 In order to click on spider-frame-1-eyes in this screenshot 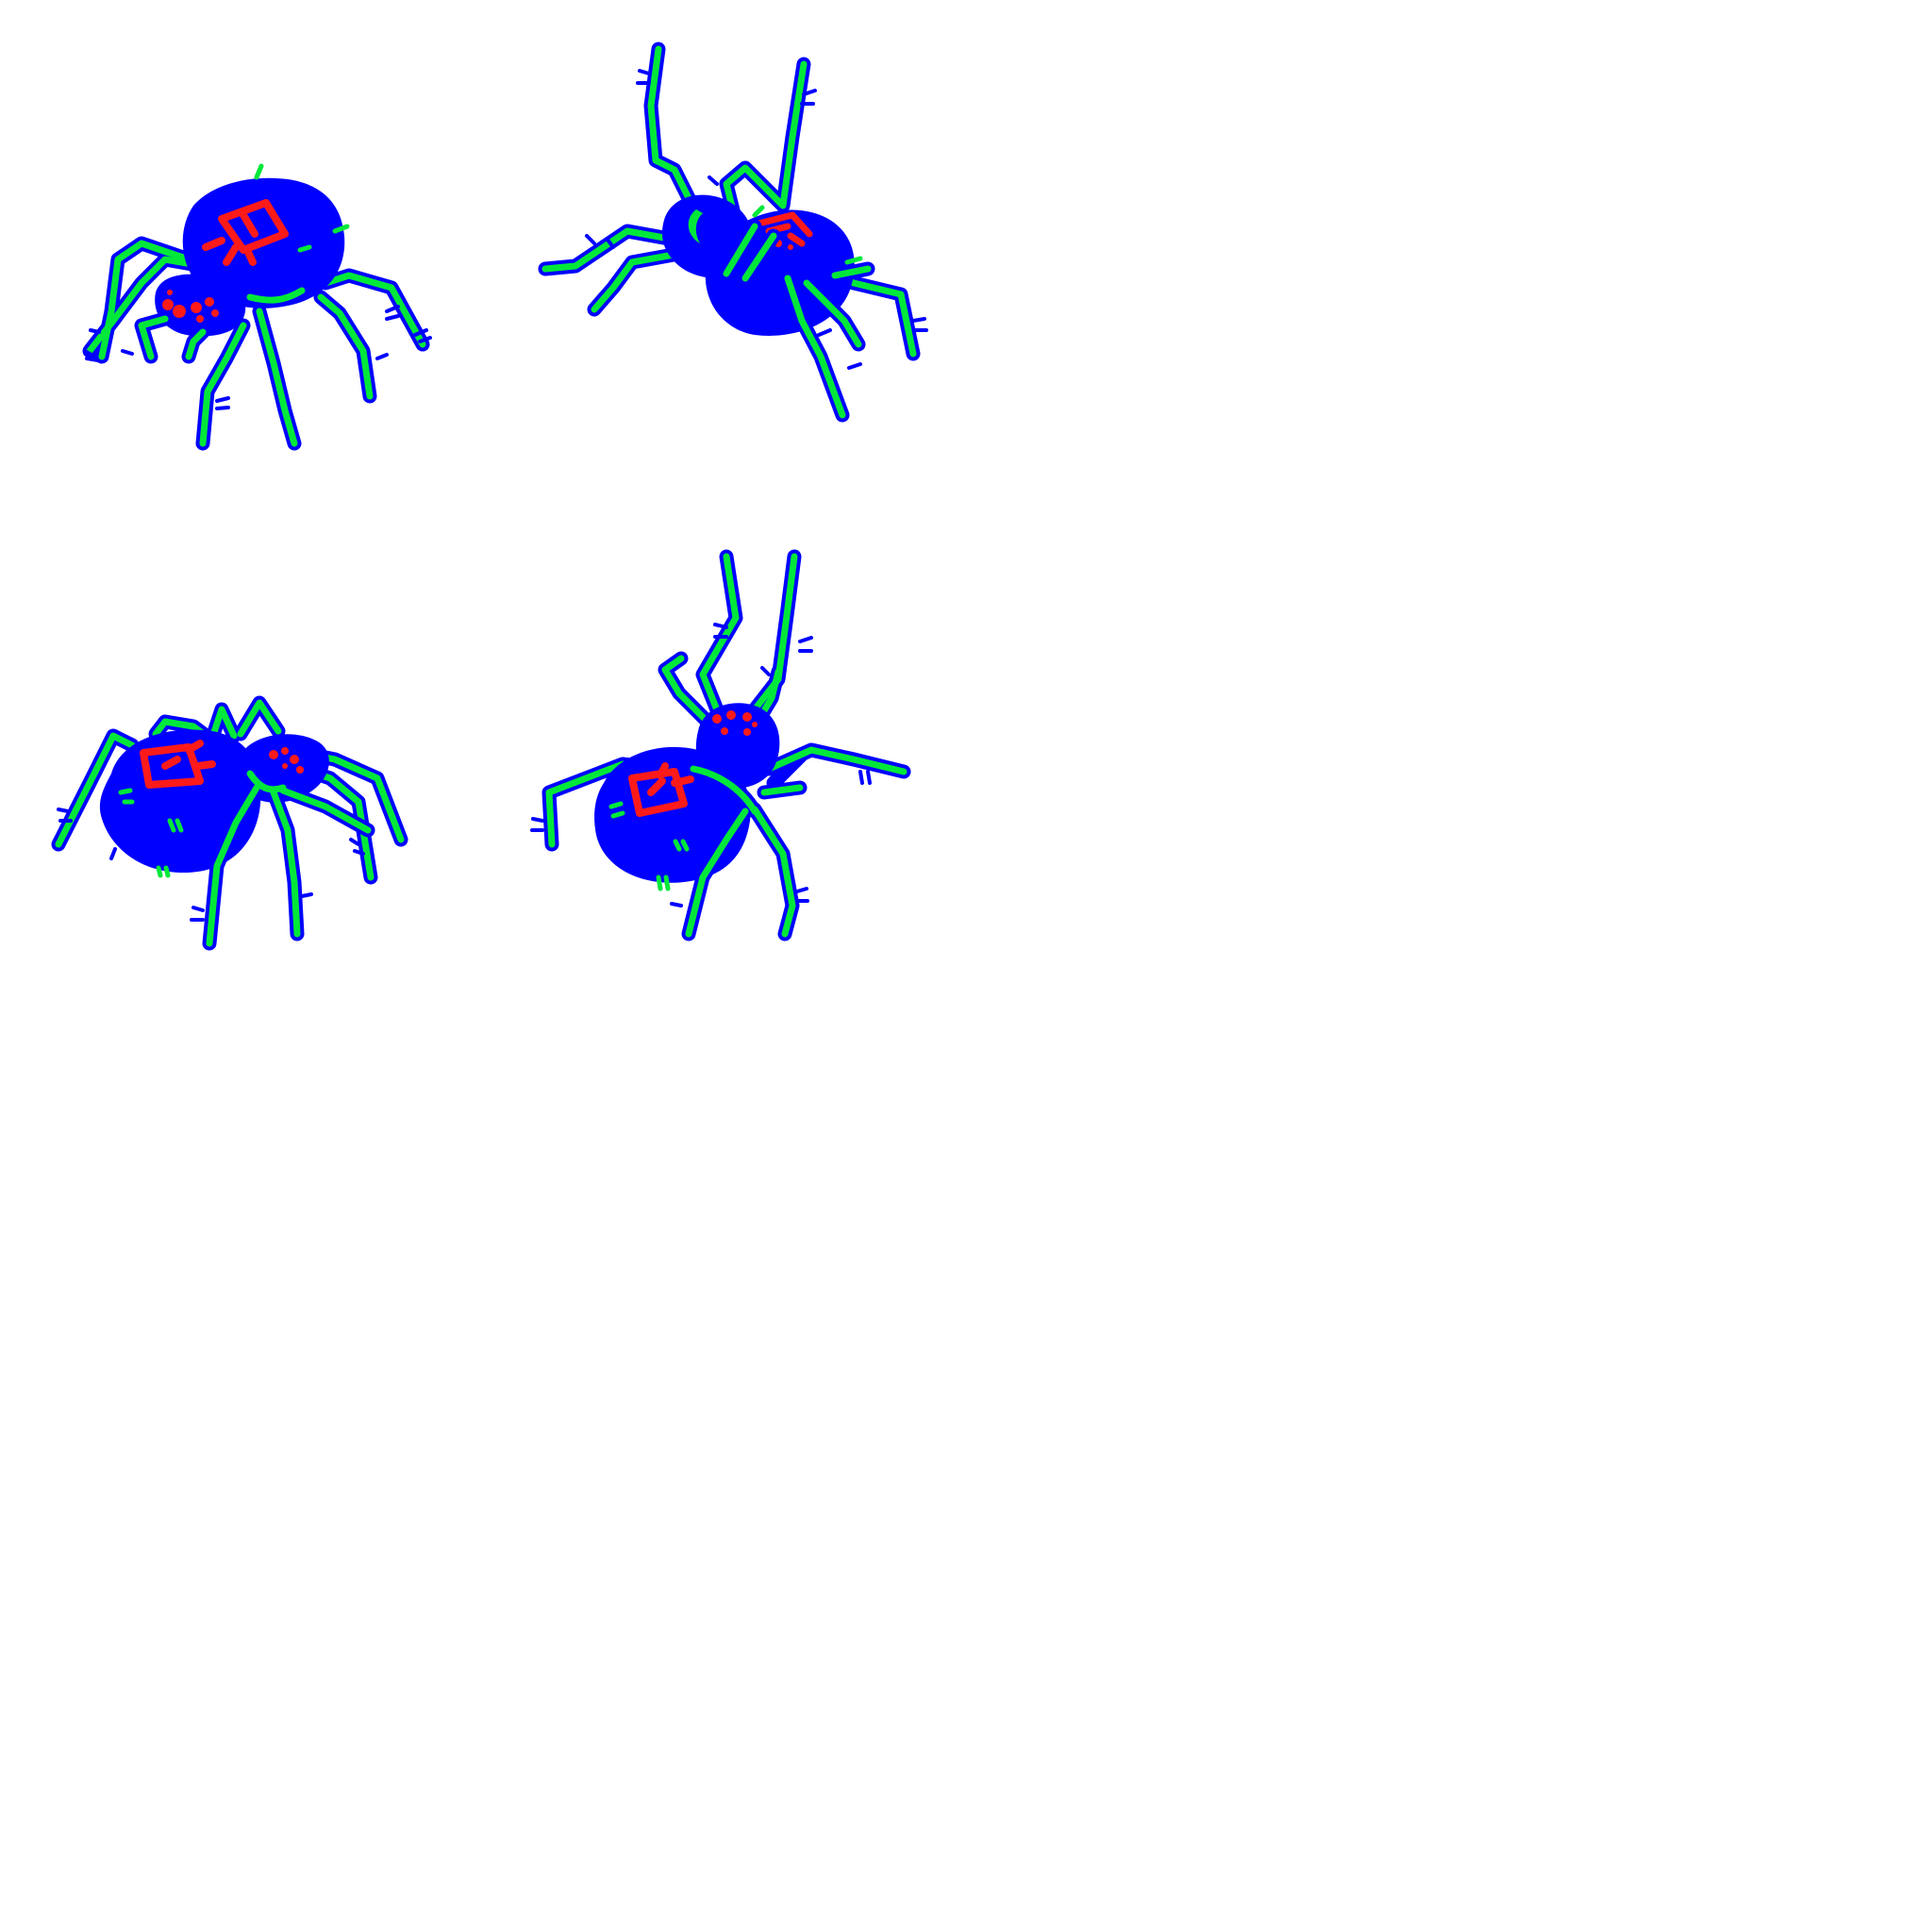, I will do `click(190, 306)`.